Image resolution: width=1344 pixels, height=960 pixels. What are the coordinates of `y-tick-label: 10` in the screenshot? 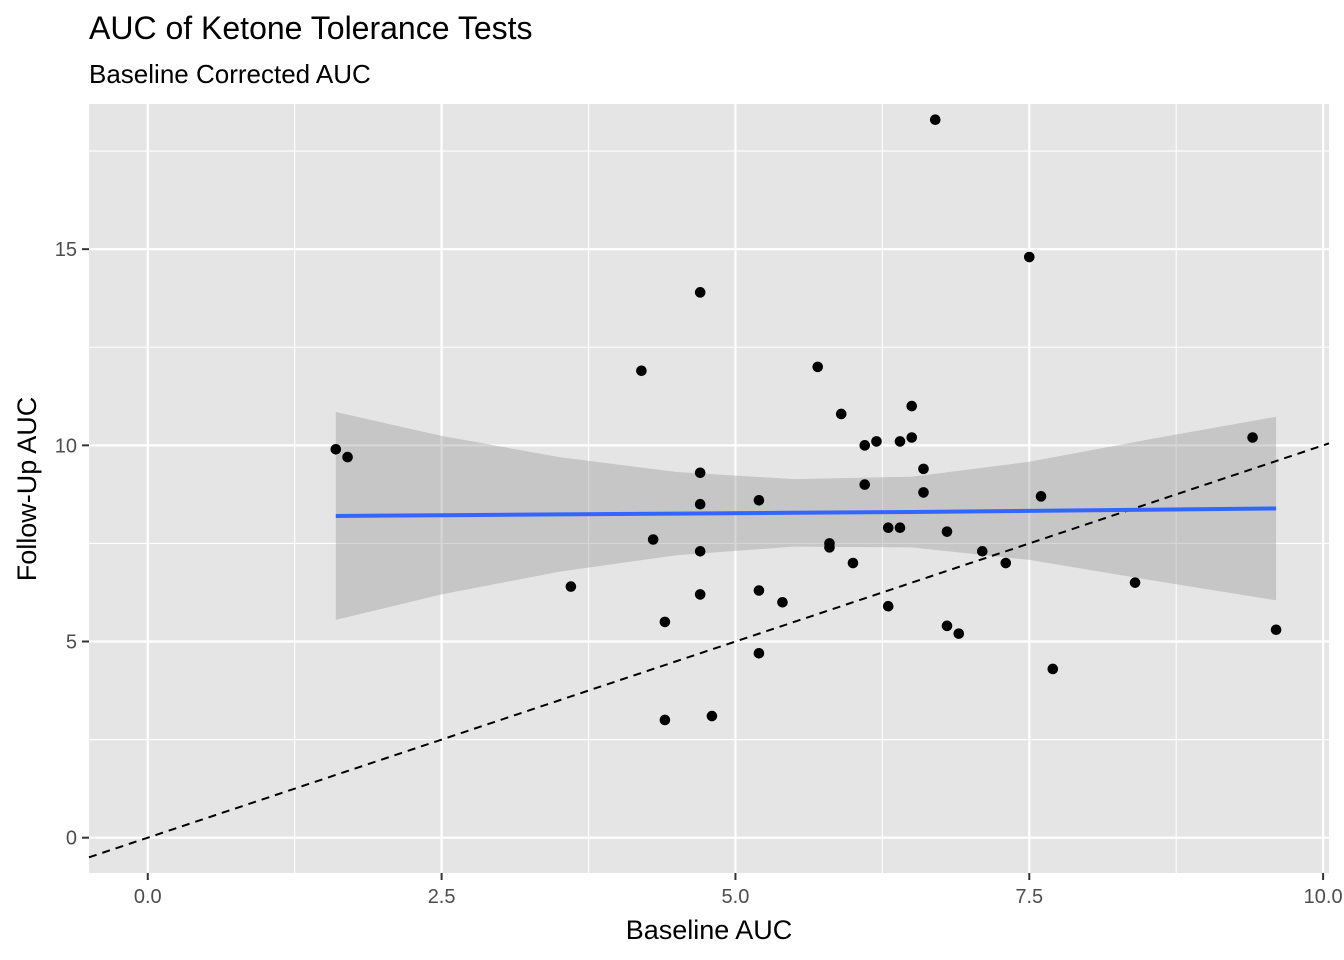 It's located at (66, 446).